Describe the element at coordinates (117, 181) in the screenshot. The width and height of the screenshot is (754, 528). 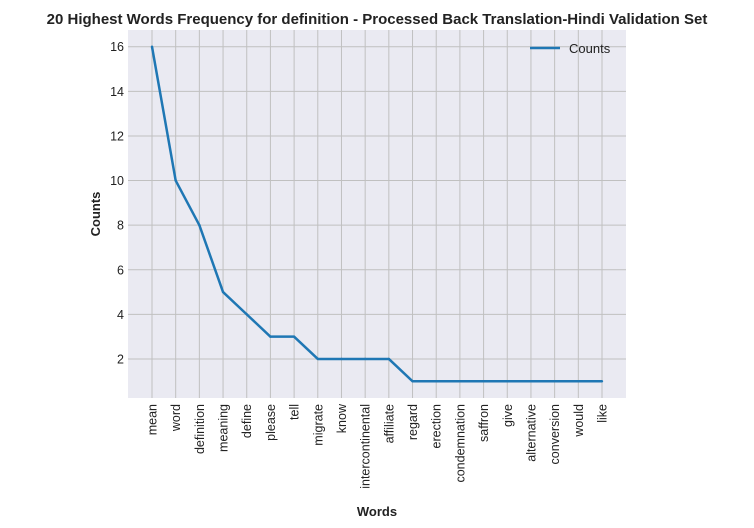
I see `y-tick-label: 10` at that location.